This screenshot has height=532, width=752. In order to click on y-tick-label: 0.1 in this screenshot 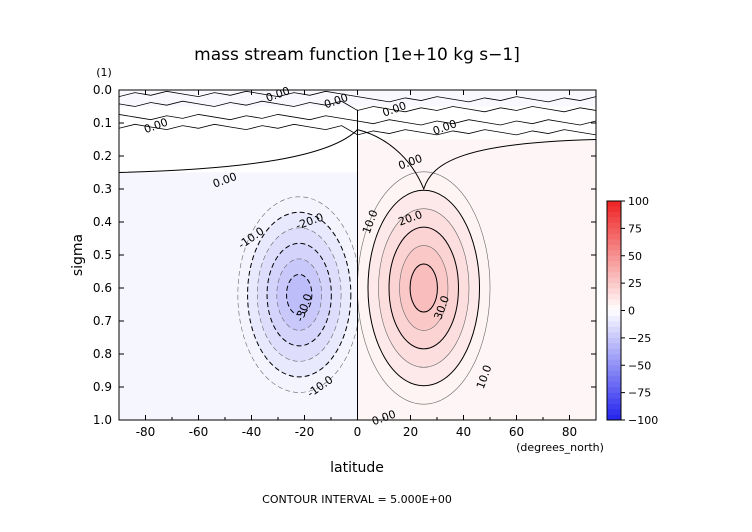, I will do `click(102, 123)`.